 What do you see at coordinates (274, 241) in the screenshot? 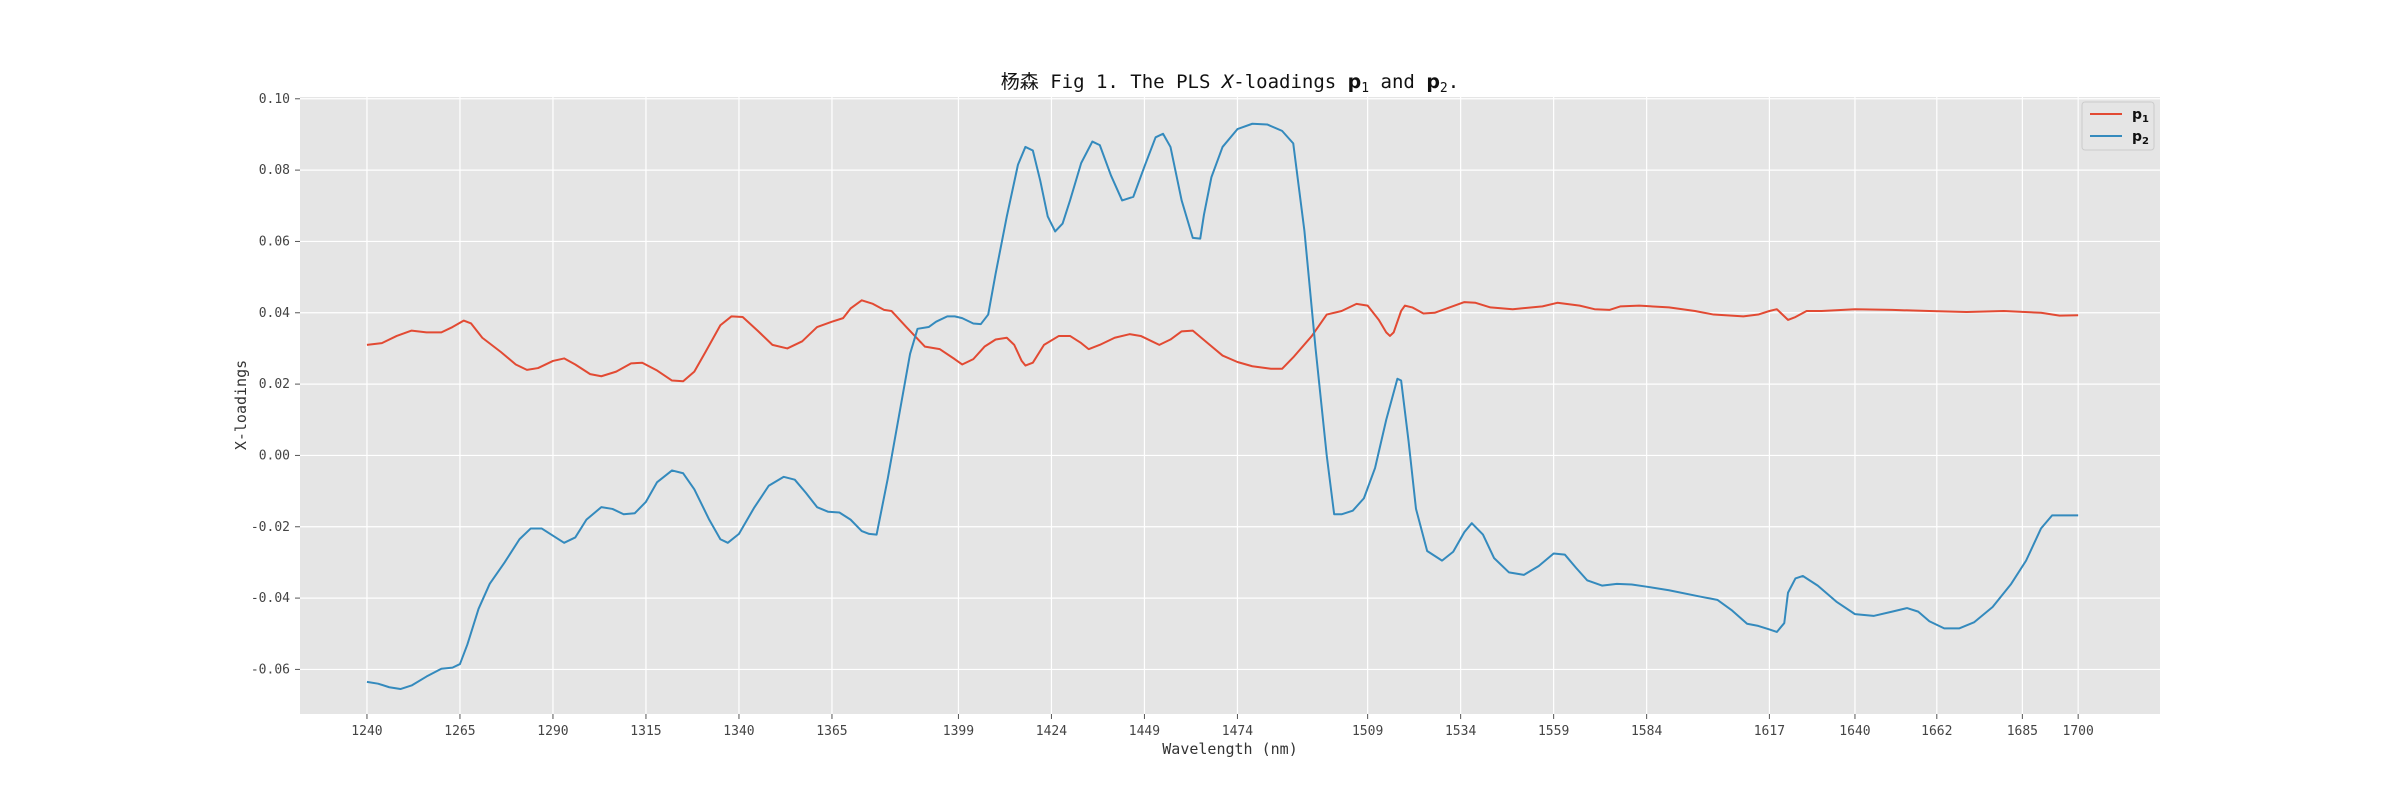
I see `y-tick-label: 0.06` at bounding box center [274, 241].